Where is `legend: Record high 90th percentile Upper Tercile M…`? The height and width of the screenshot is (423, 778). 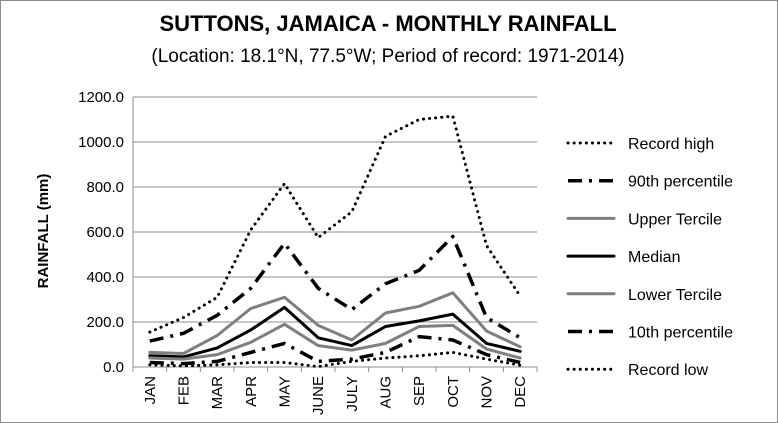
legend: Record high 90th percentile Upper Tercile M… is located at coordinates (649, 257).